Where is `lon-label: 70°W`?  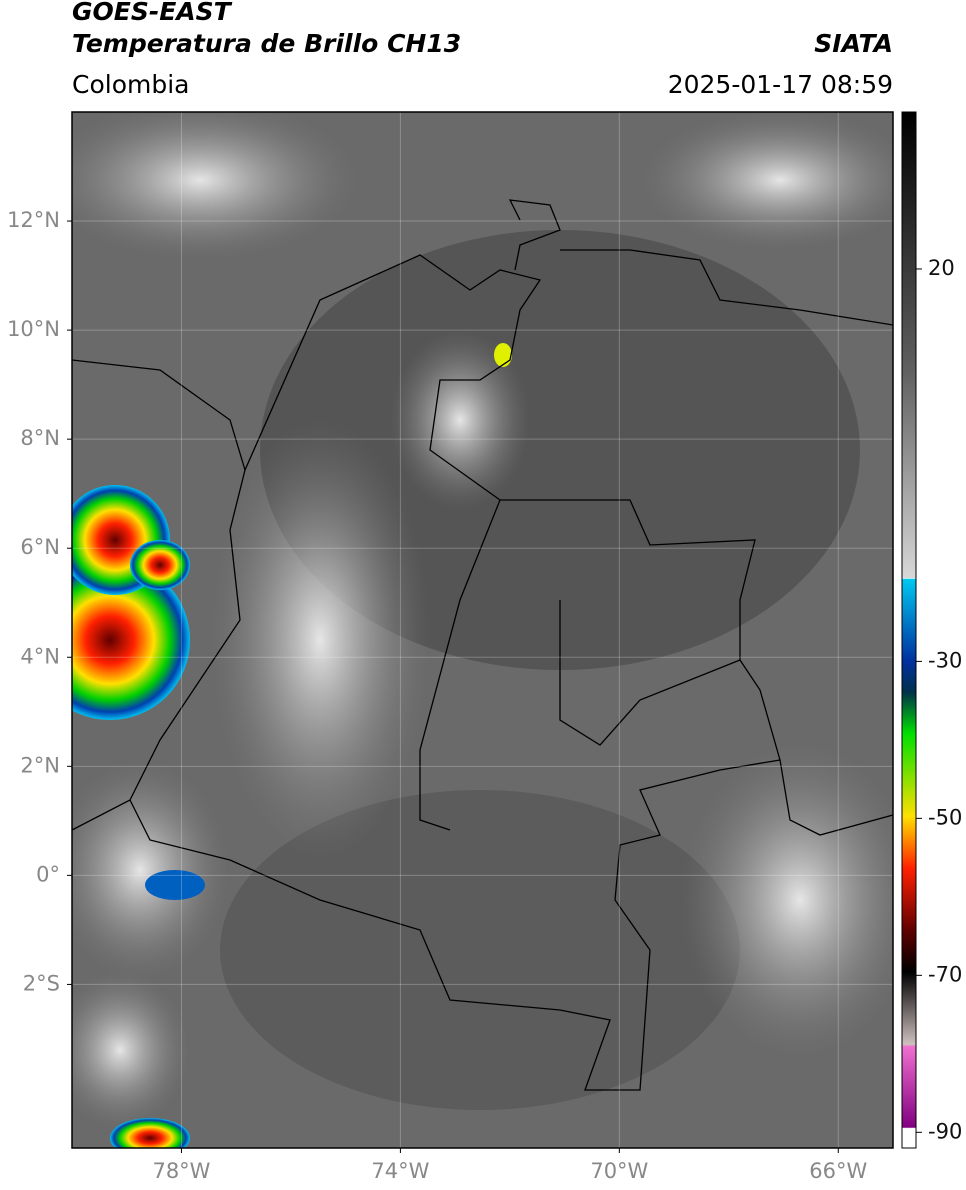
lon-label: 70°W is located at coordinates (619, 1171).